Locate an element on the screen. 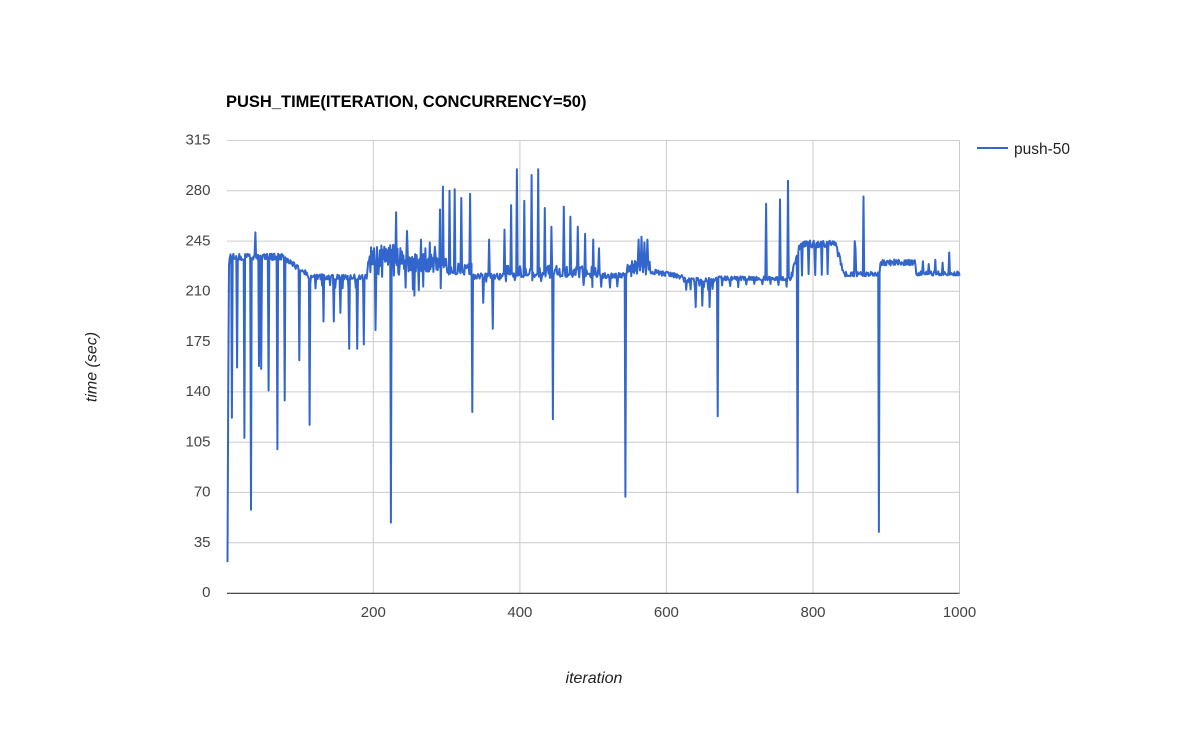  svg-text: 245 is located at coordinates (197, 240).